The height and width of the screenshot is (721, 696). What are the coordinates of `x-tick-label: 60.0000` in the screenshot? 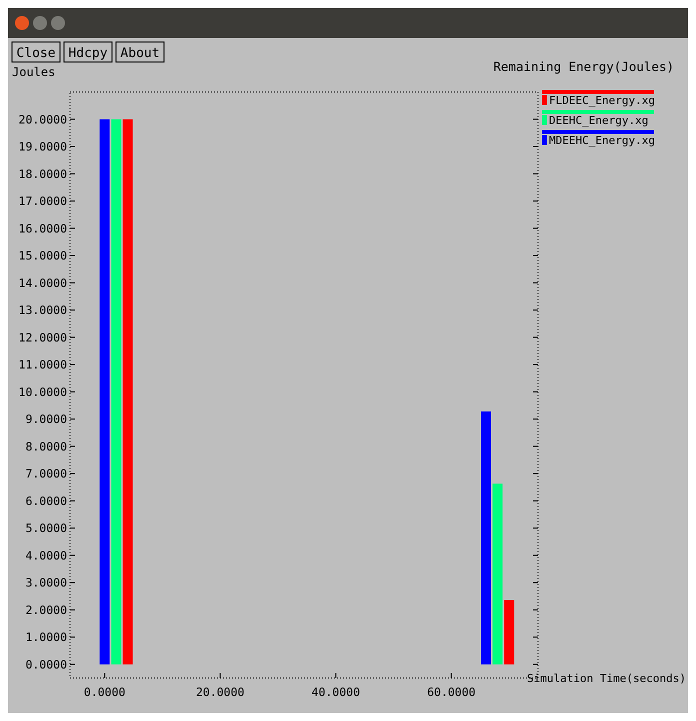 It's located at (451, 692).